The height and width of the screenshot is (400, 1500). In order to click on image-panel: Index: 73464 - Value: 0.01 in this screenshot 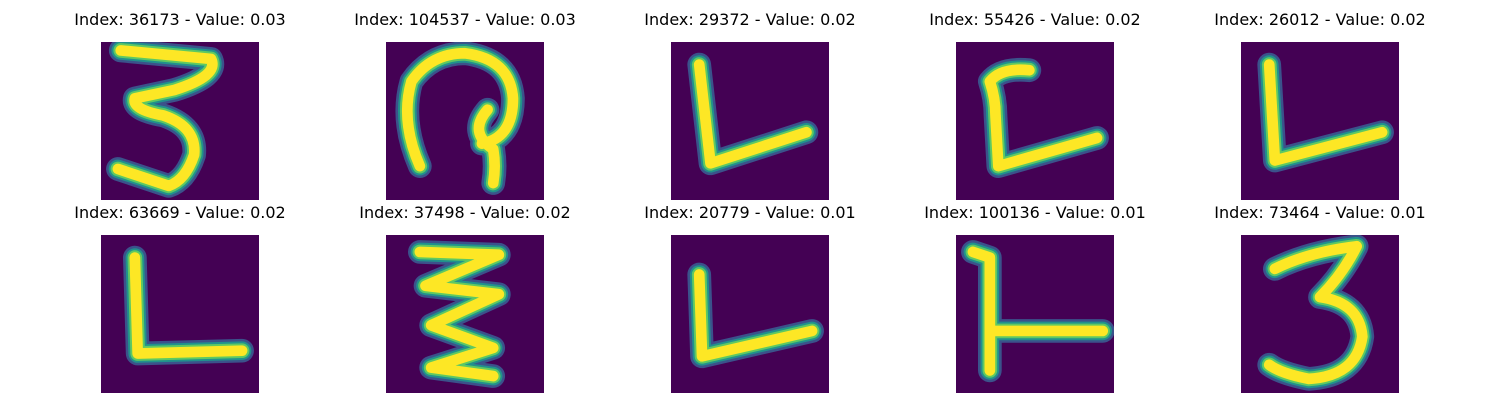, I will do `click(1320, 297)`.